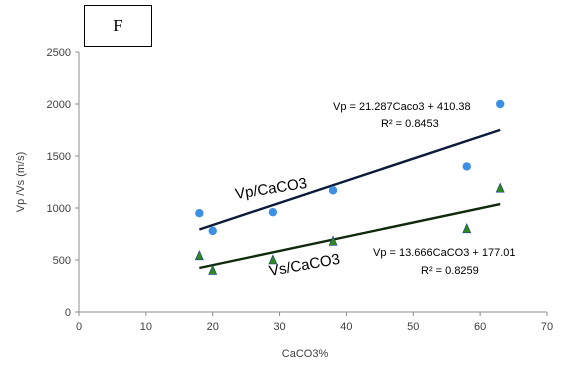 The width and height of the screenshot is (563, 374). Describe the element at coordinates (413, 327) in the screenshot. I see `x-tick-label: 50` at that location.